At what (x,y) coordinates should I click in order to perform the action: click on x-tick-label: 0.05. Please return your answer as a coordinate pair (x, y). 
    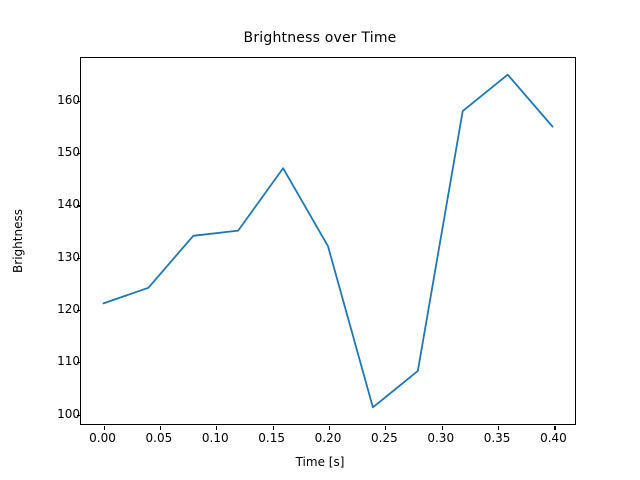
    Looking at the image, I should click on (159, 438).